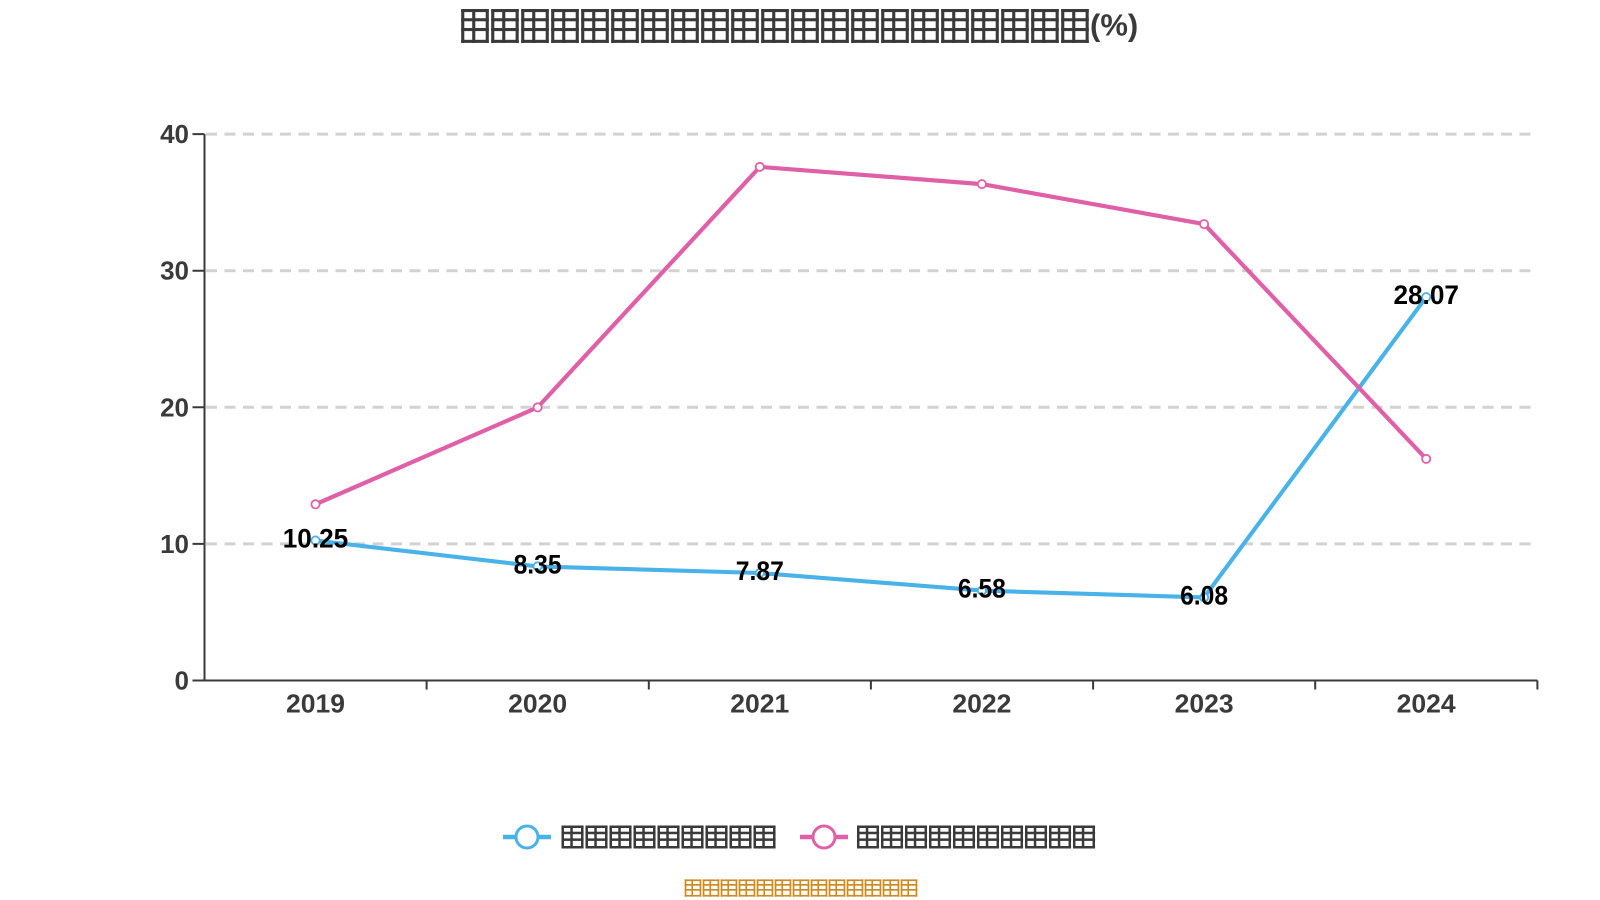  Describe the element at coordinates (174, 407) in the screenshot. I see `svg-text: 20` at that location.